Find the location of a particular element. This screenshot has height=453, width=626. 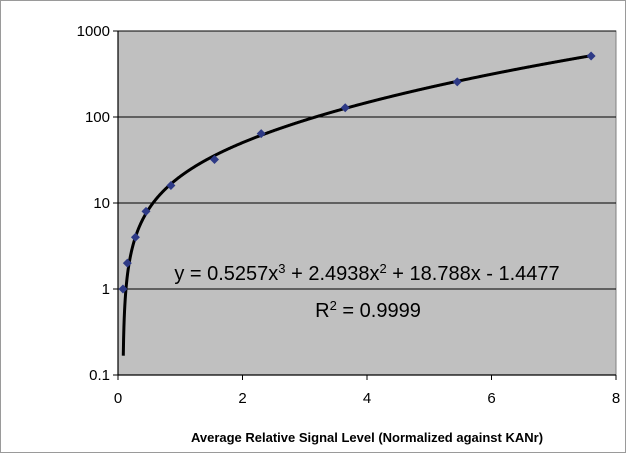

x-tick-labels: 0 2 4 6 8 is located at coordinates (367, 398).